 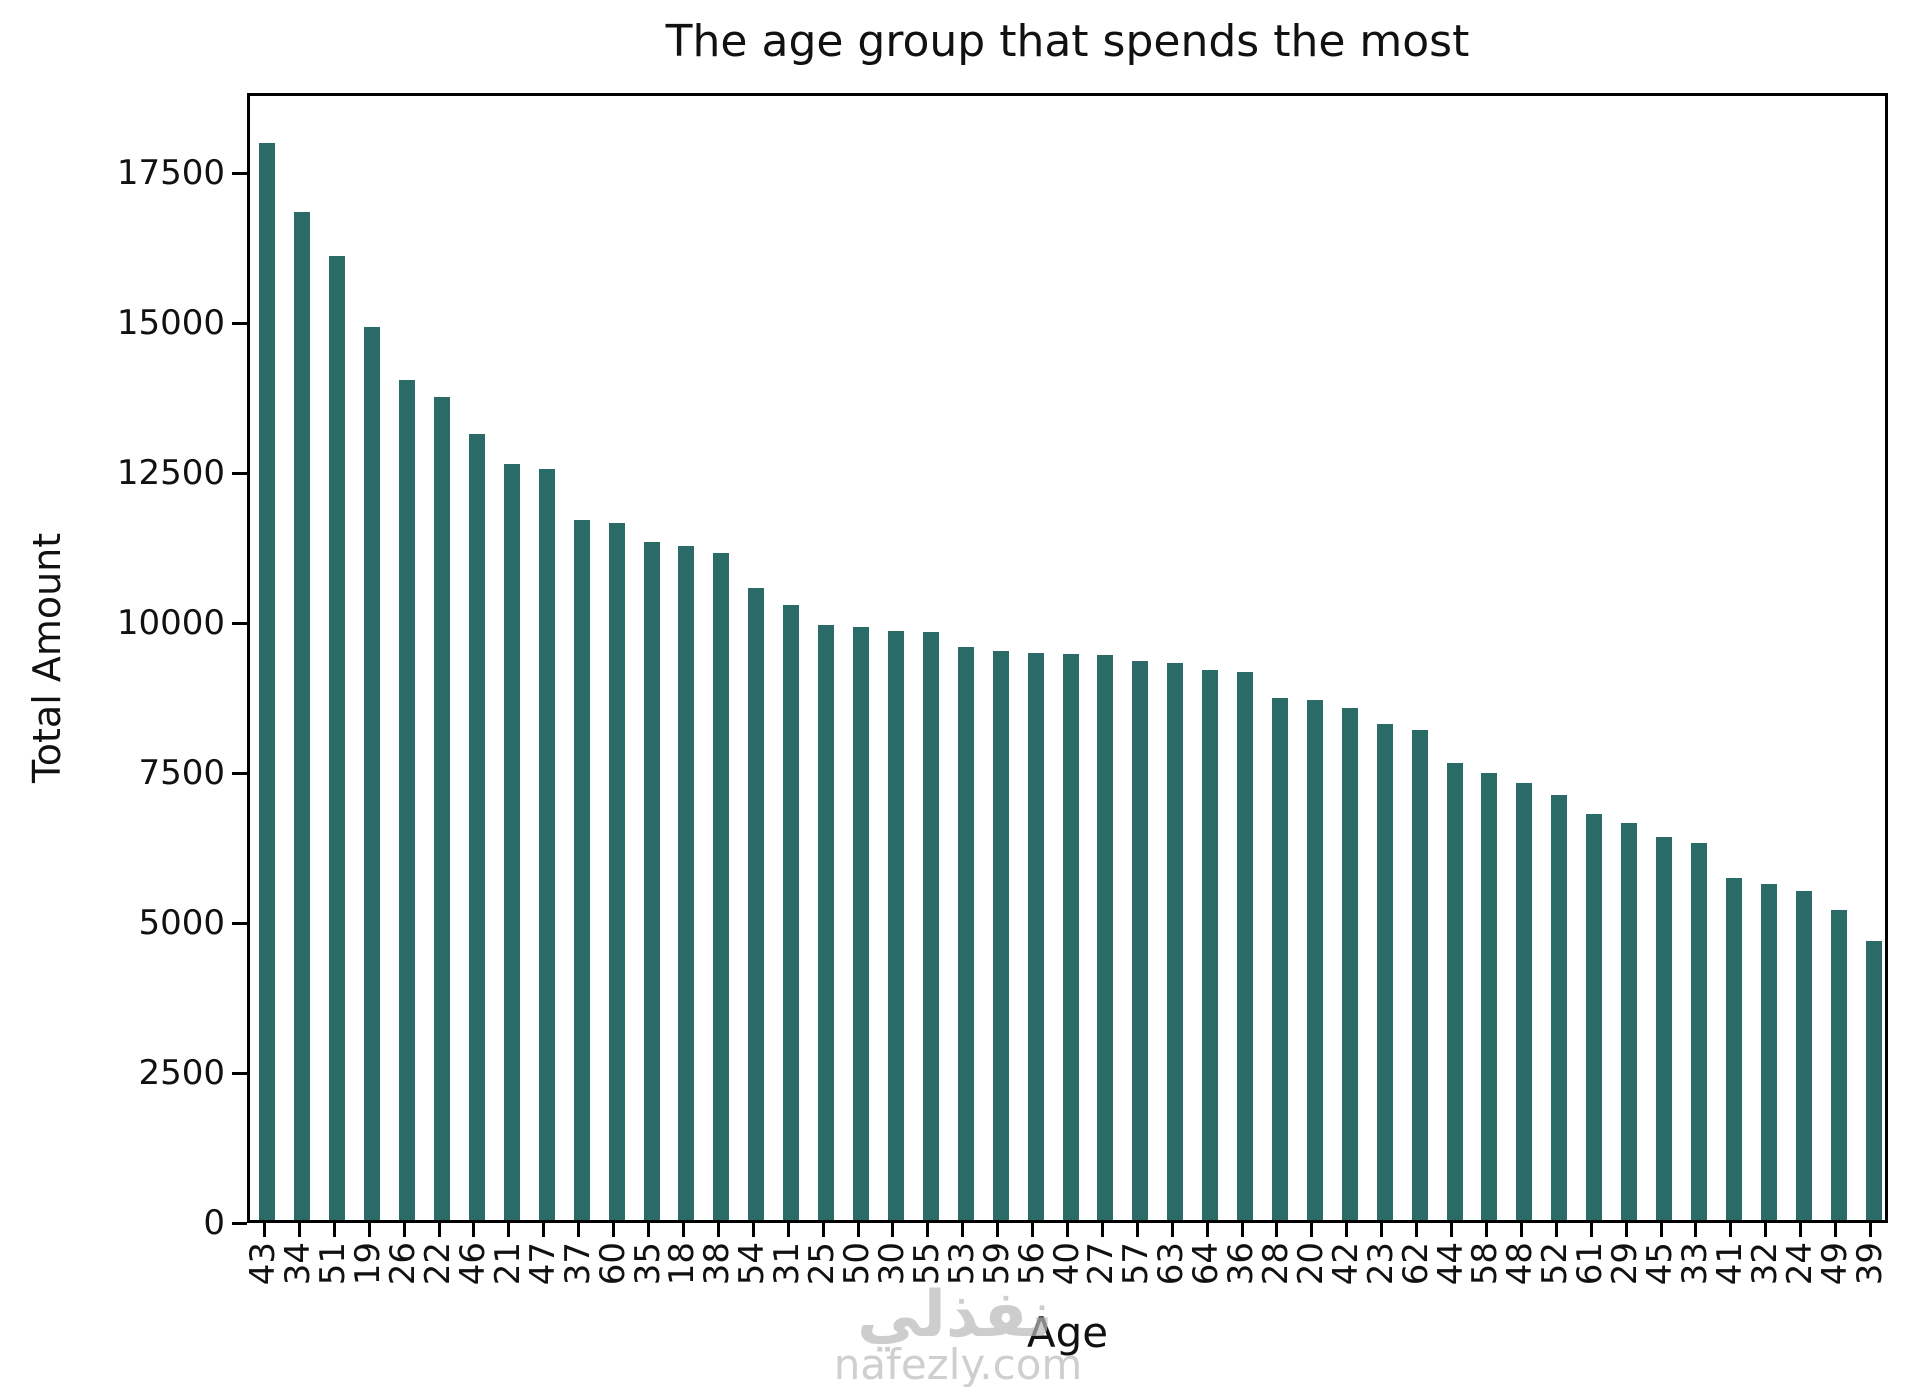 I want to click on y-tick-label: 10000, so click(x=170, y=623).